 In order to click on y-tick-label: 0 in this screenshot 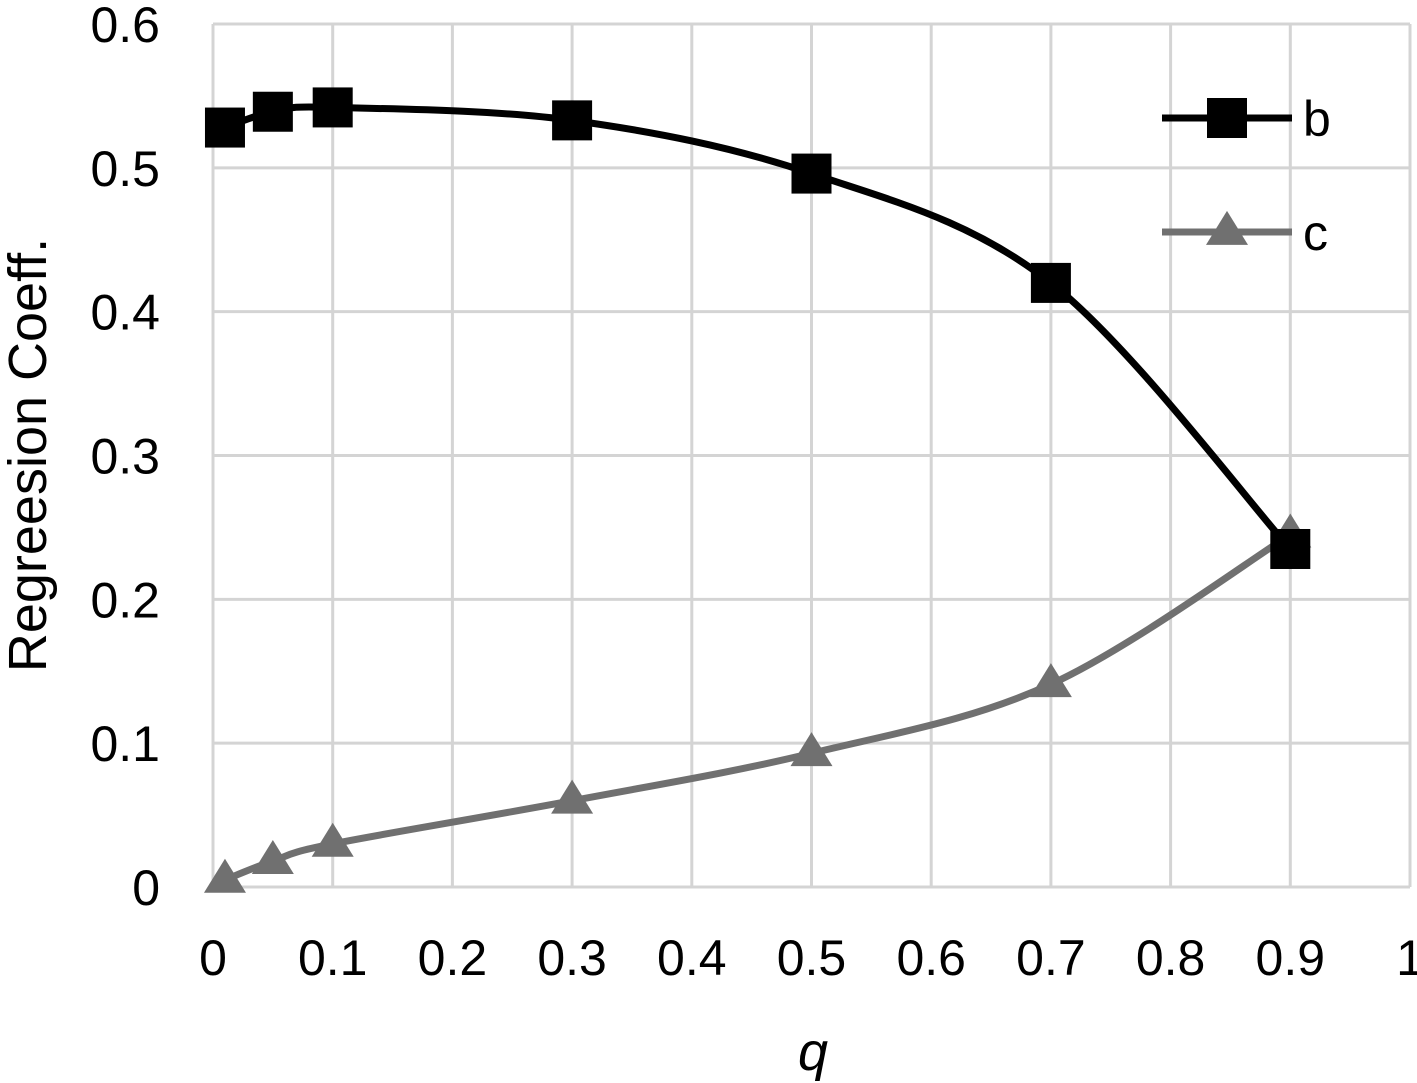, I will do `click(146, 888)`.